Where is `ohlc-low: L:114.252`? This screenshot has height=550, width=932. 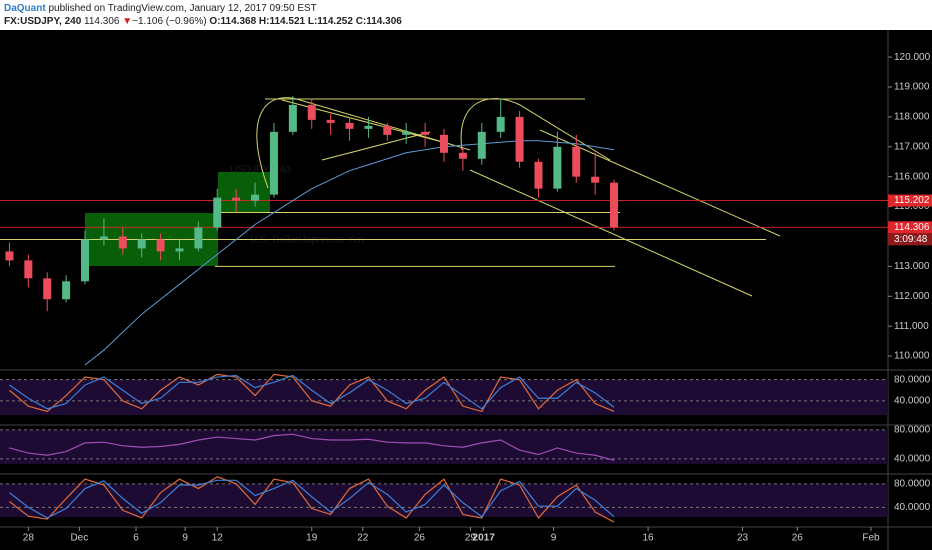 ohlc-low: L:114.252 is located at coordinates (330, 21).